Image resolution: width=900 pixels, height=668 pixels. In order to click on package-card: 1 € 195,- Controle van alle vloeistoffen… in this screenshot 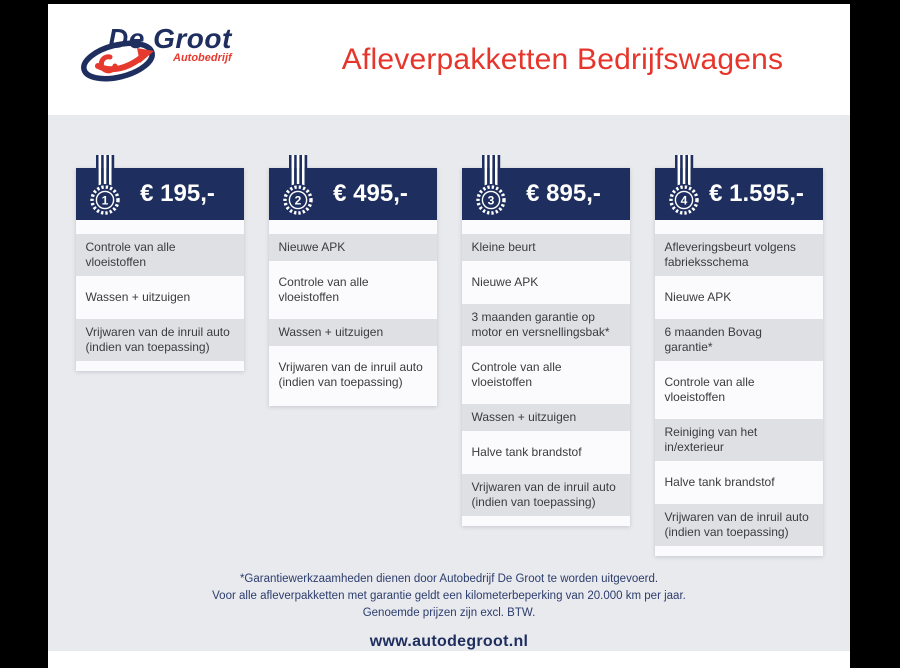, I will do `click(159, 263)`.